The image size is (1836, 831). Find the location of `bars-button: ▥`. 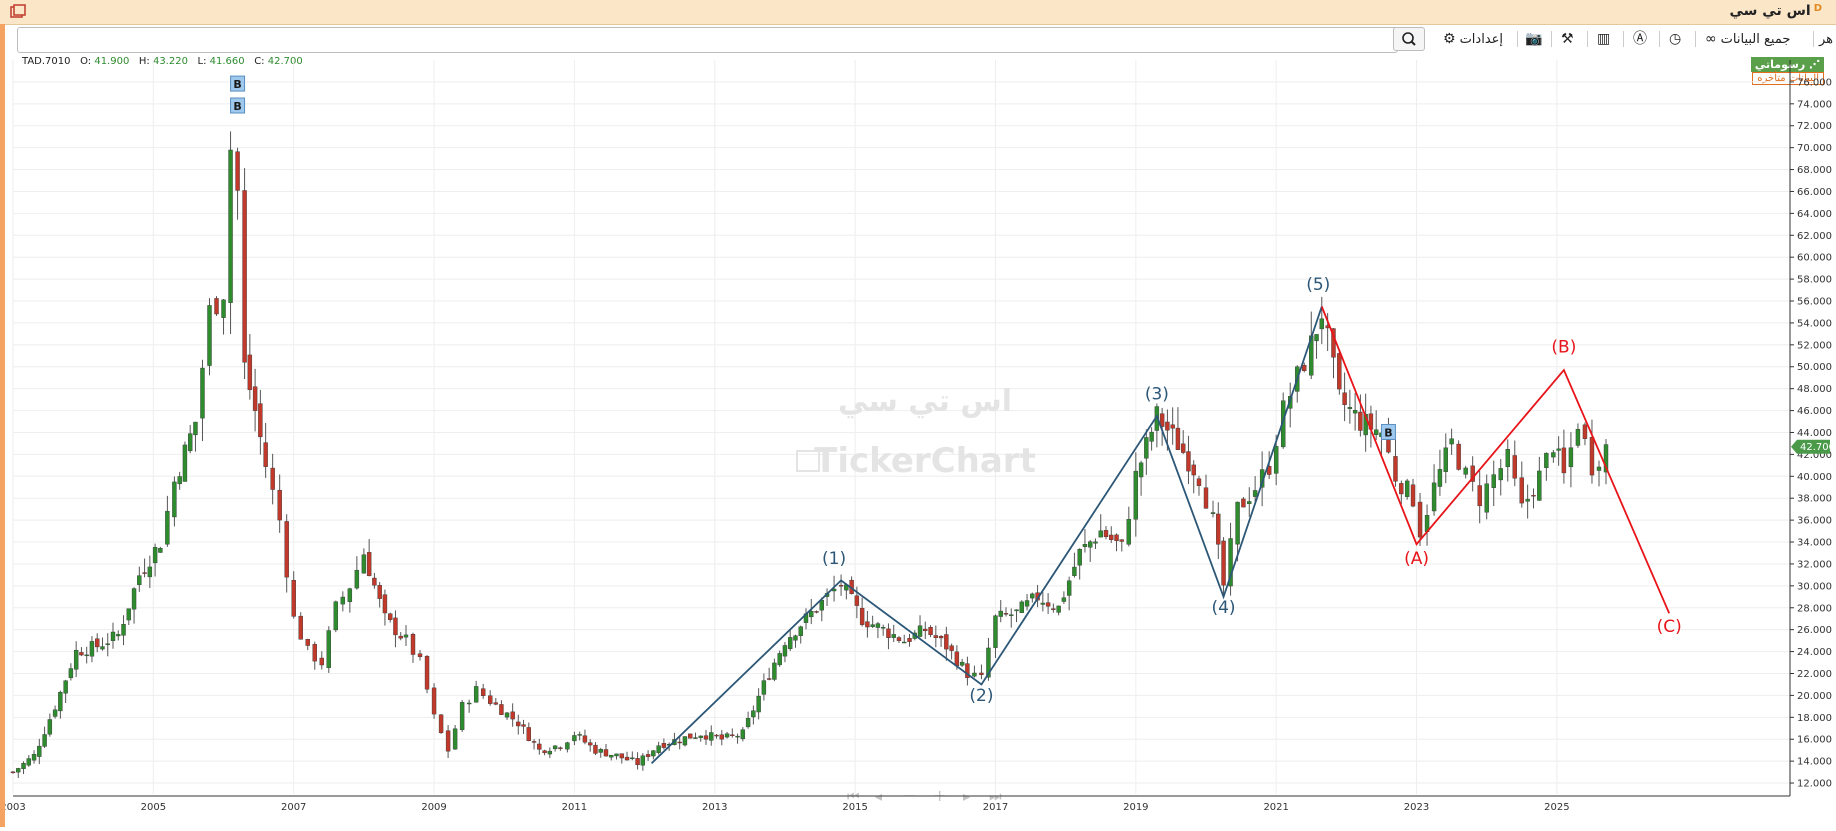

bars-button: ▥ is located at coordinates (1603, 39).